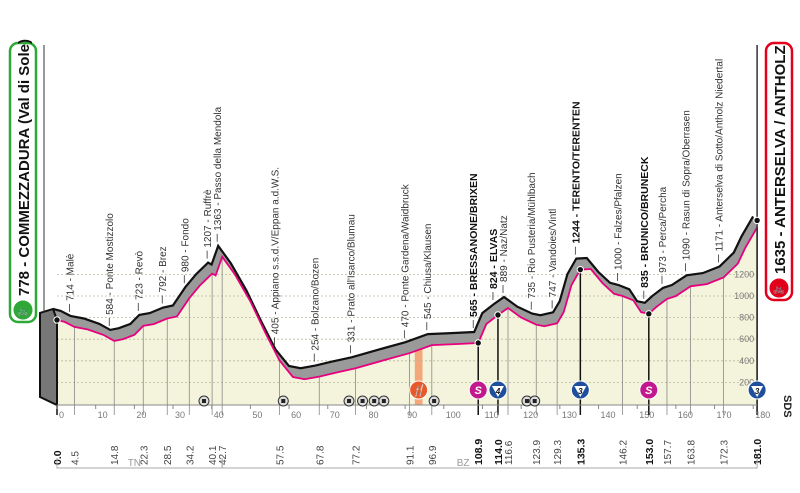  Describe the element at coordinates (163, 269) in the screenshot. I see `place-label: 792 - Brez` at that location.